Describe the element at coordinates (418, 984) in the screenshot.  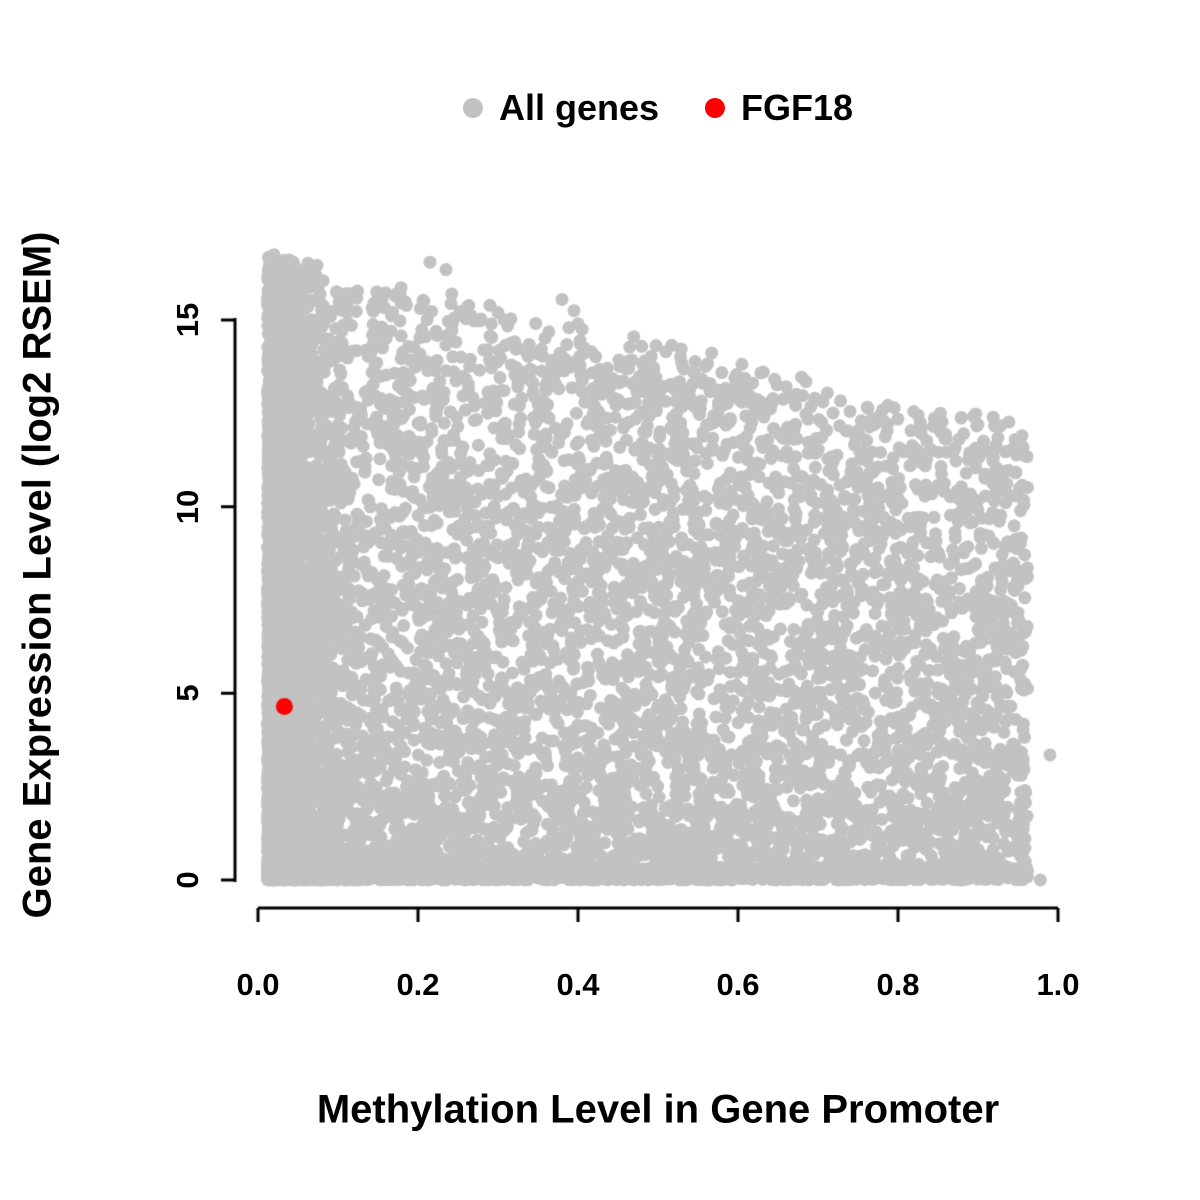
I see `x-tick-label: 0.2` at that location.